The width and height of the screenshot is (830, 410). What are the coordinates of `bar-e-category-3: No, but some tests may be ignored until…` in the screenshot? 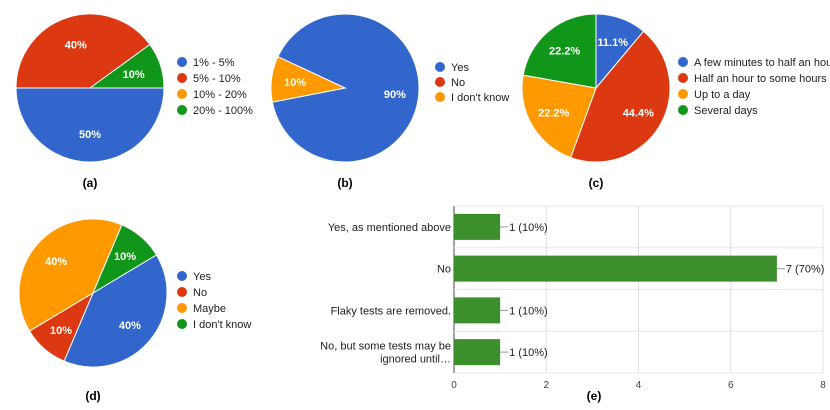 It's located at (385, 353).